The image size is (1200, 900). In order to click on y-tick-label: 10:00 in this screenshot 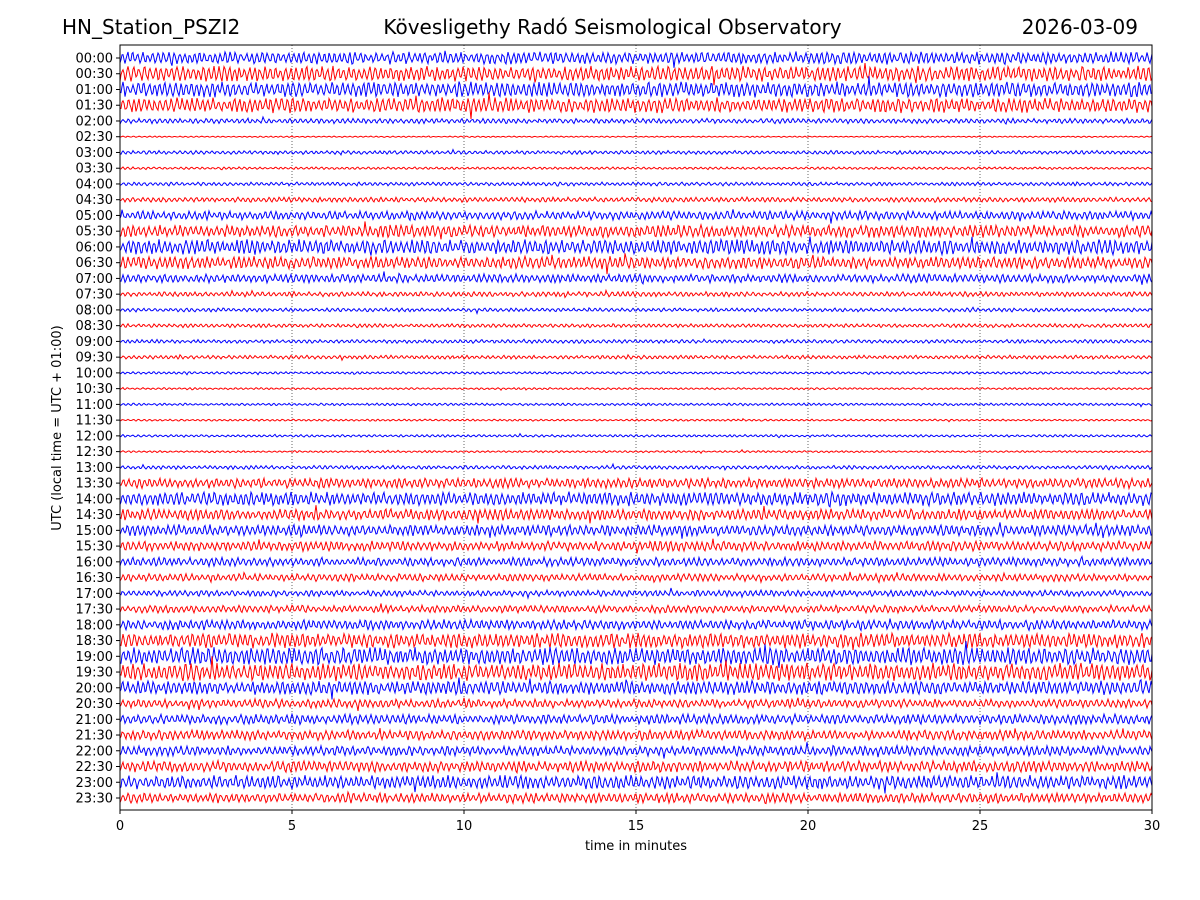, I will do `click(94, 373)`.